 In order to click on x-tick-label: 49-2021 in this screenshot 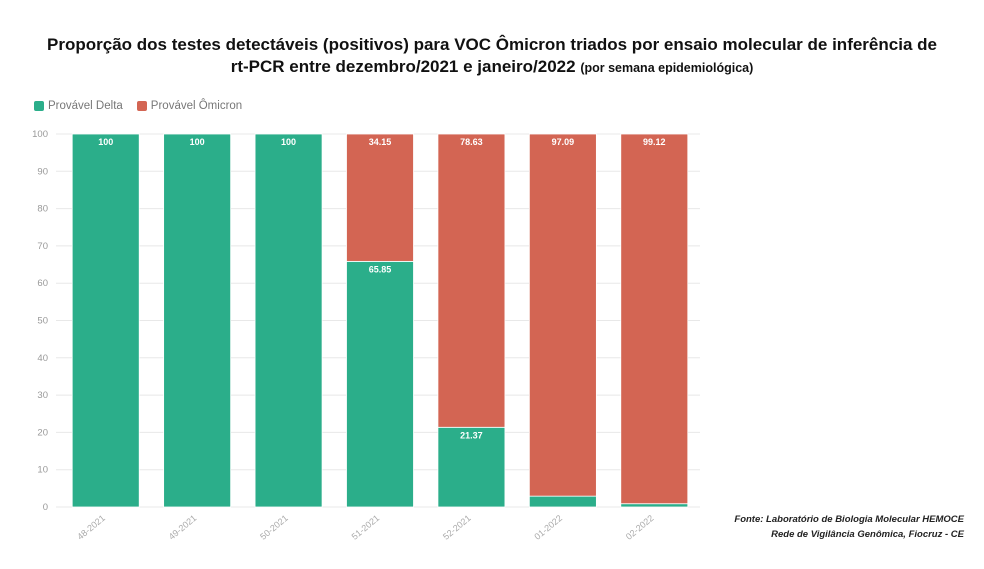, I will do `click(183, 527)`.